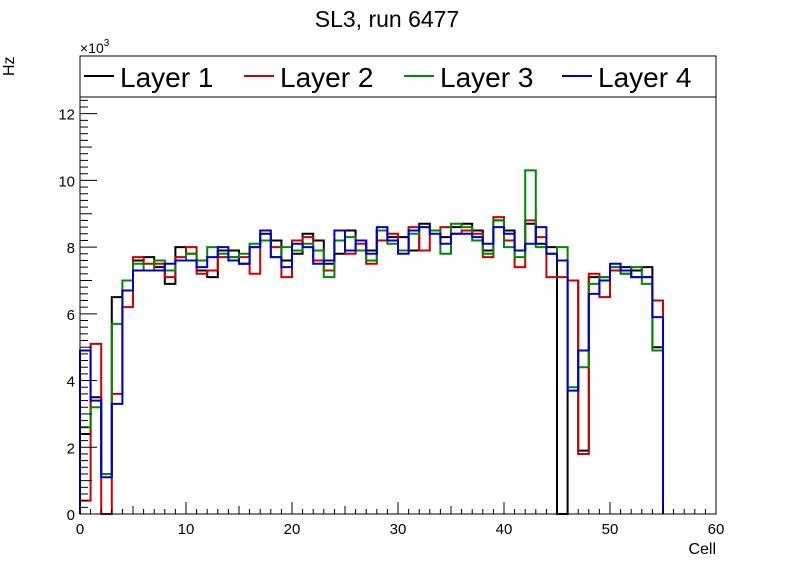 The image size is (796, 572). Describe the element at coordinates (610, 529) in the screenshot. I see `x-tick-label: 50` at that location.